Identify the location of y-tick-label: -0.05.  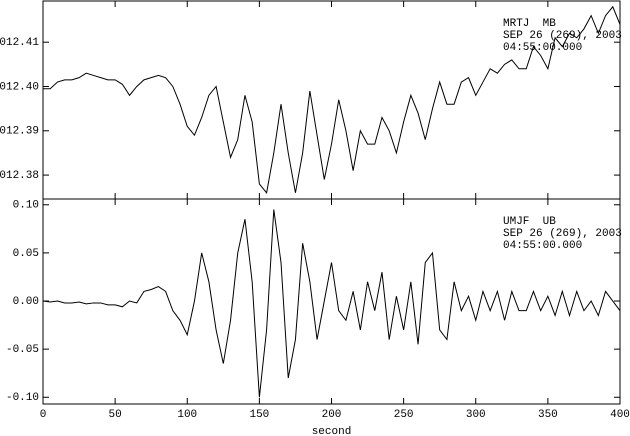
(22, 350).